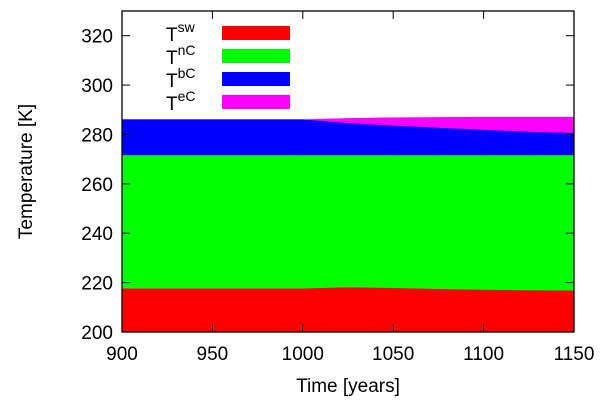 Image resolution: width=612 pixels, height=404 pixels. I want to click on y-tick-label: 300, so click(97, 86).